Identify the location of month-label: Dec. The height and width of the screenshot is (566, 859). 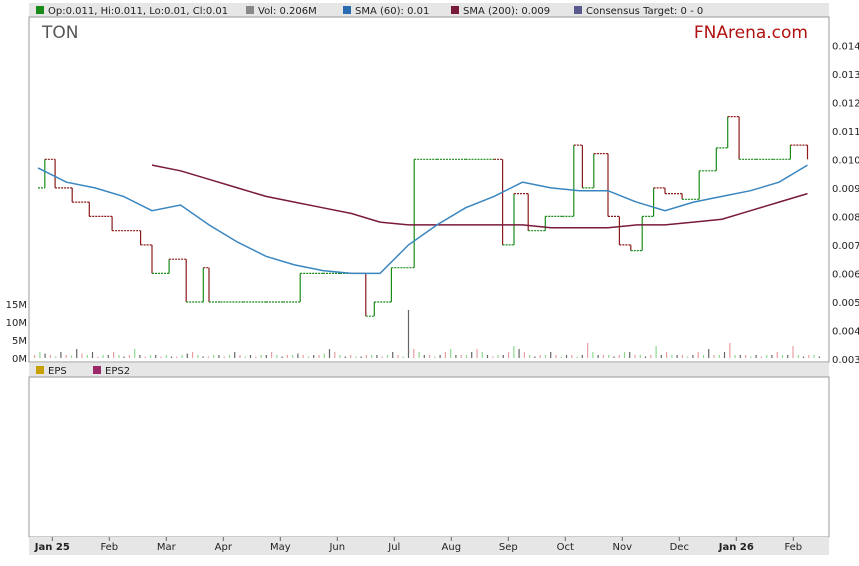
(679, 547).